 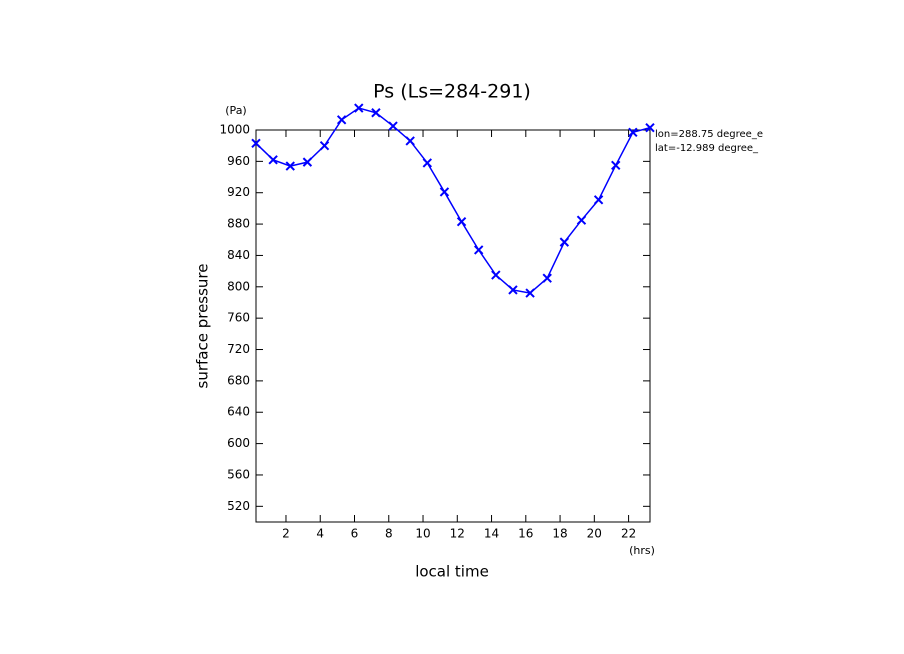 I want to click on chart-title: Ps (Ls=284-291), so click(x=452, y=92).